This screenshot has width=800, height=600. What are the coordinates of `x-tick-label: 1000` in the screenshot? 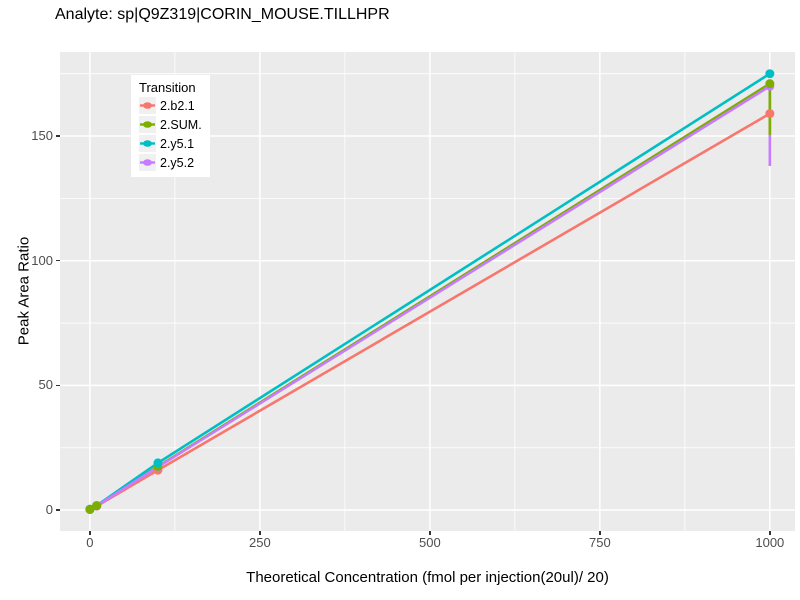 It's located at (770, 542).